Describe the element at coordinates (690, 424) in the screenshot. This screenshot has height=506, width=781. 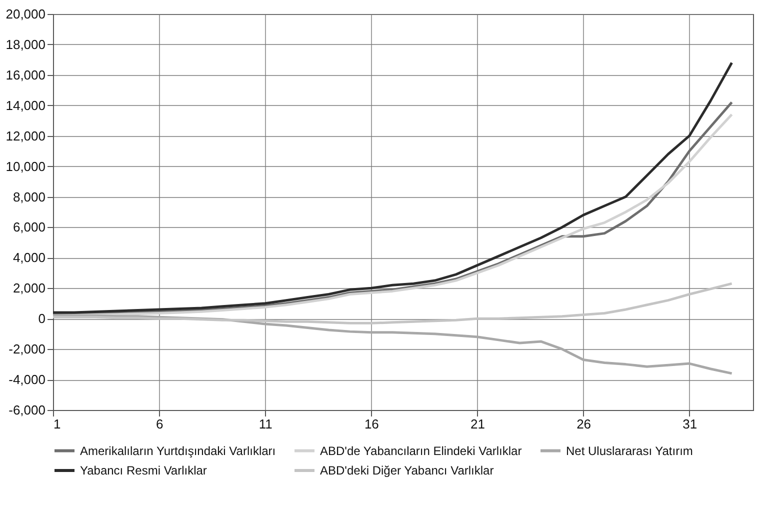
I see `x-tick-label: 31` at that location.